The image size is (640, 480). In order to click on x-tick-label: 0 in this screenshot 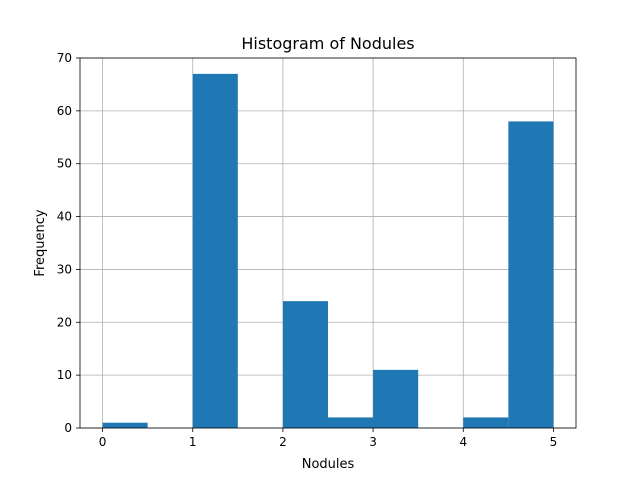, I will do `click(103, 442)`.